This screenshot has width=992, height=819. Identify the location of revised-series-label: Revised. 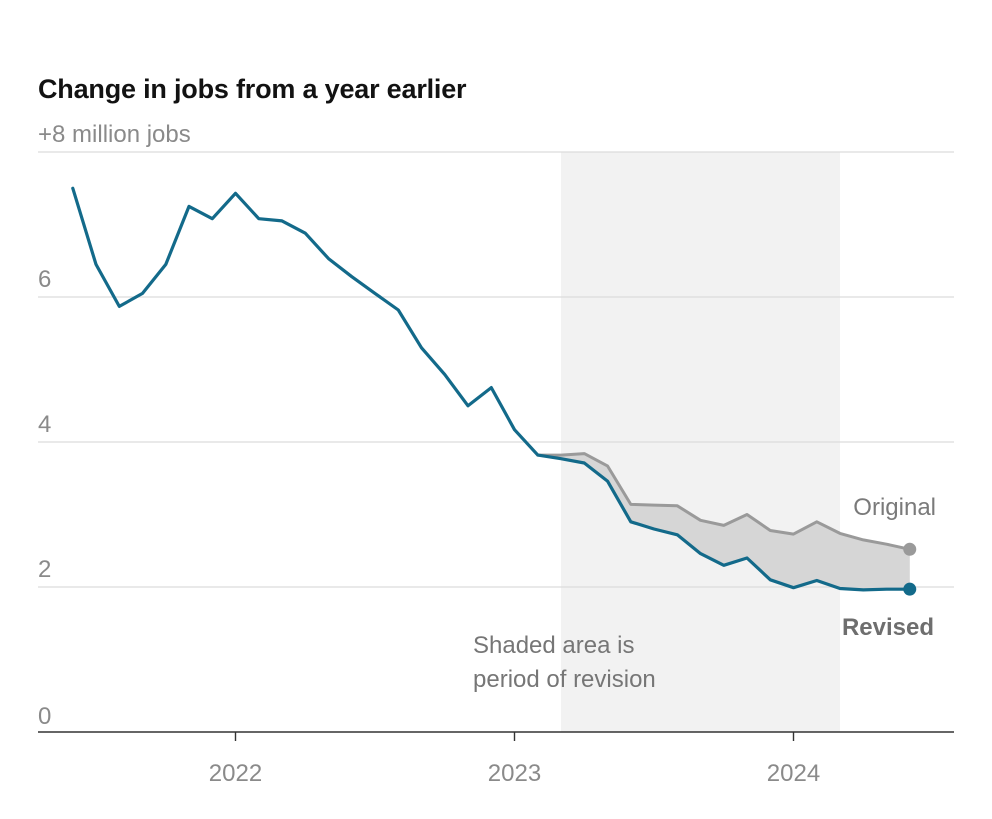
(888, 627).